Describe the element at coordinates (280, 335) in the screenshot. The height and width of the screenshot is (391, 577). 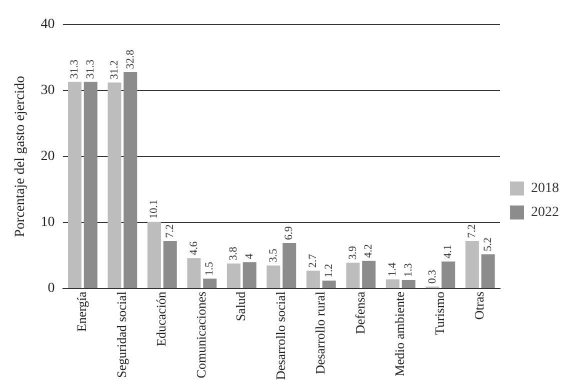
I see `x-tick-label: Desarrollo social` at that location.